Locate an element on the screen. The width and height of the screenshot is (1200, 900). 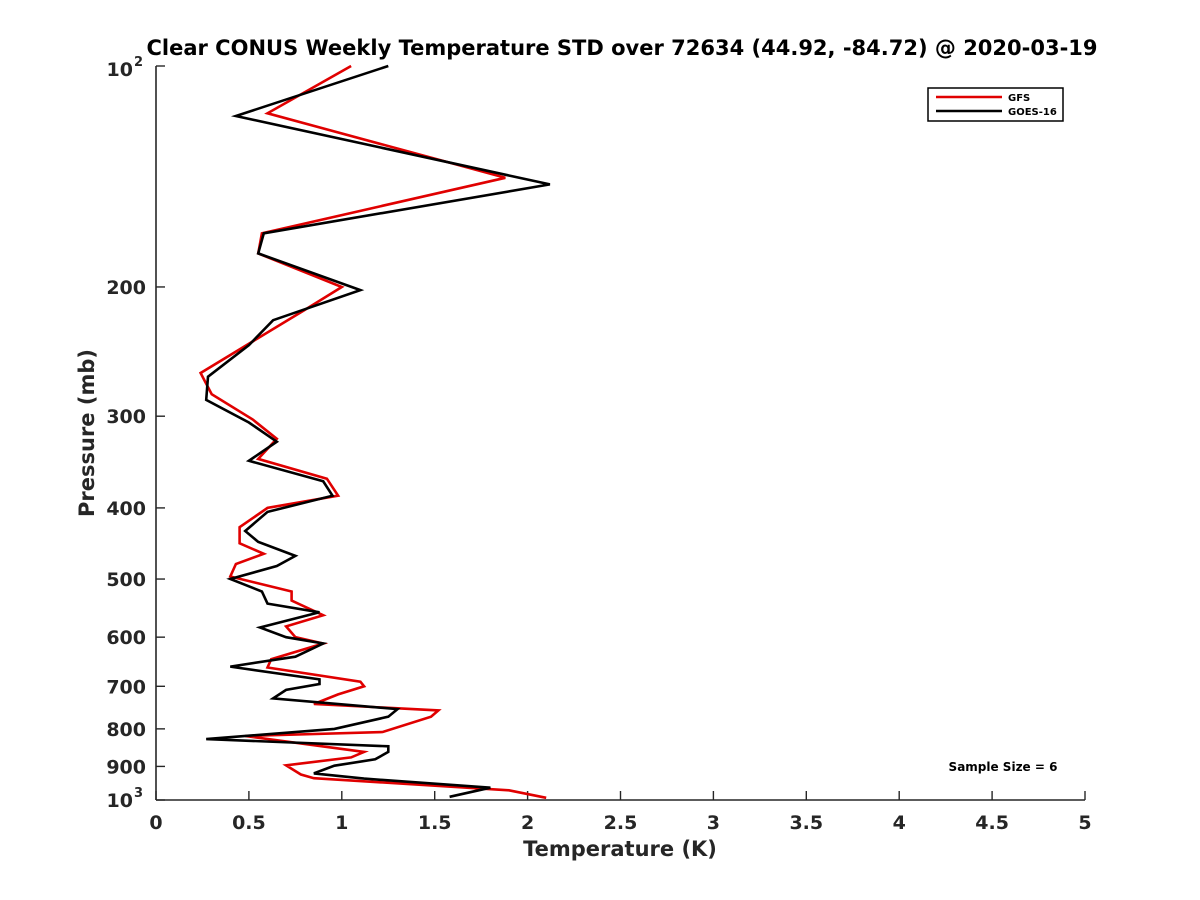
y-tick-label-exponent: 3 is located at coordinates (138, 793).